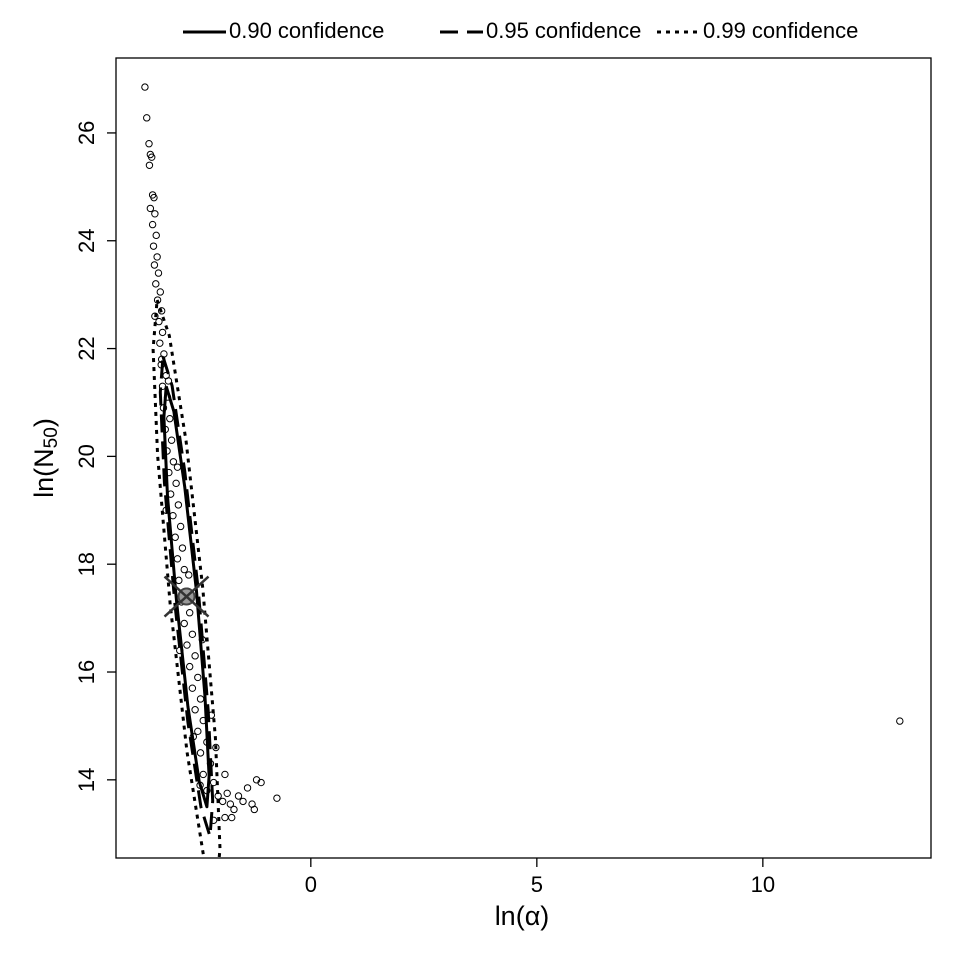  What do you see at coordinates (51, 437) in the screenshot?
I see `y-axis-label-sub: 50` at bounding box center [51, 437].